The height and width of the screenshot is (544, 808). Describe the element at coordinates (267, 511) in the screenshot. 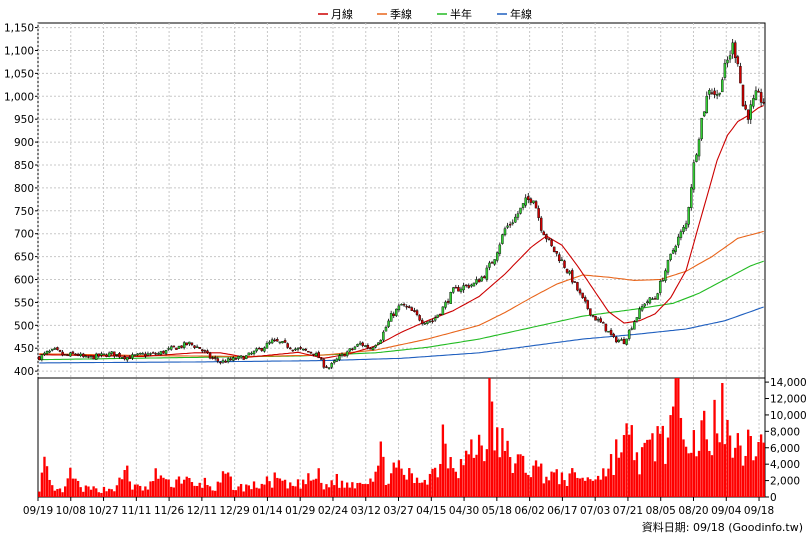

I see `x-tick-label: 01/14` at that location.